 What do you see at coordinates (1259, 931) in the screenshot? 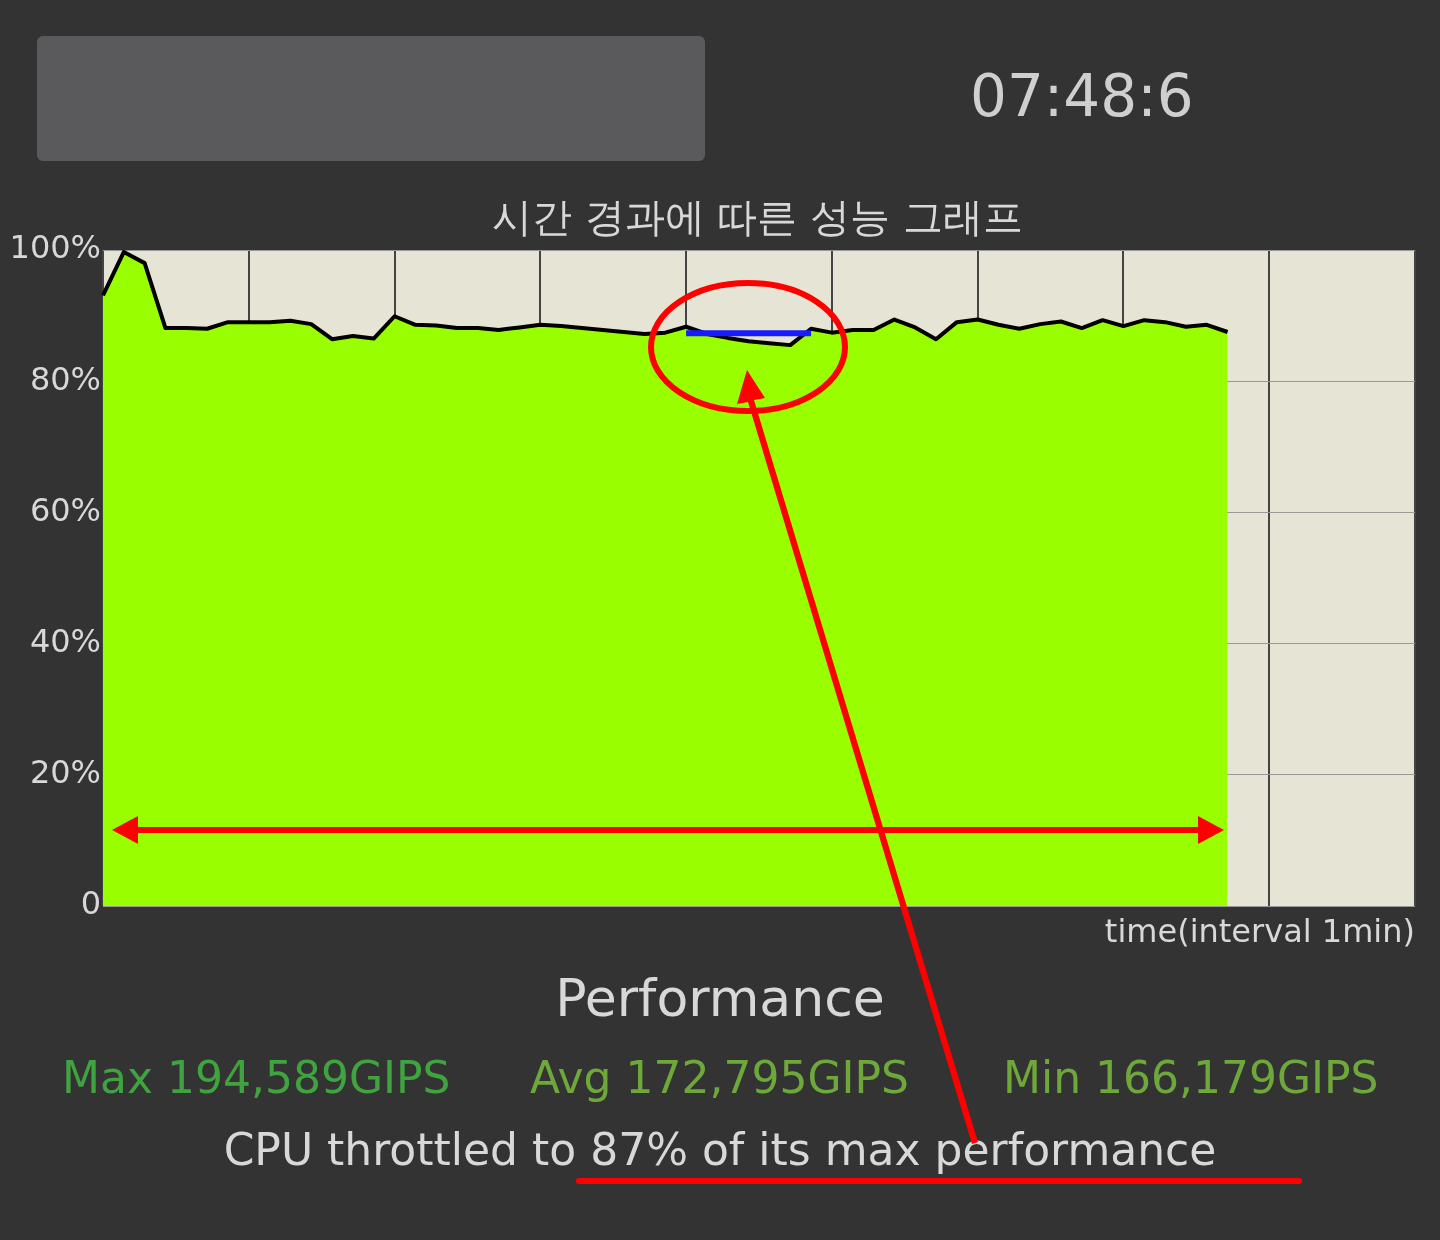
I see `x-axis-title: time(interval 1min)` at bounding box center [1259, 931].